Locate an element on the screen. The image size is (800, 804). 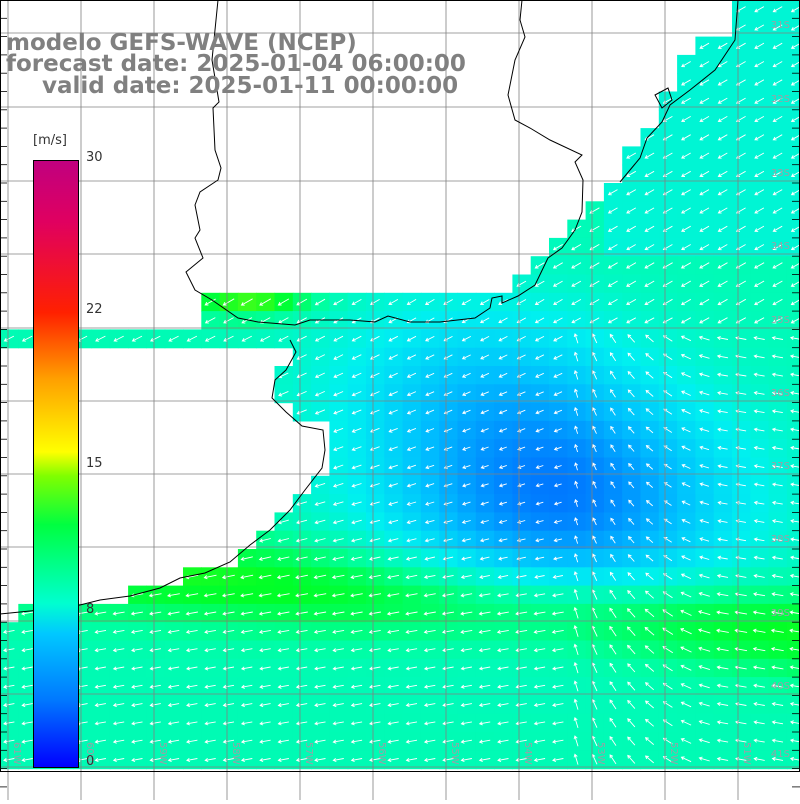
longitude-label: 56W is located at coordinates (381, 753).